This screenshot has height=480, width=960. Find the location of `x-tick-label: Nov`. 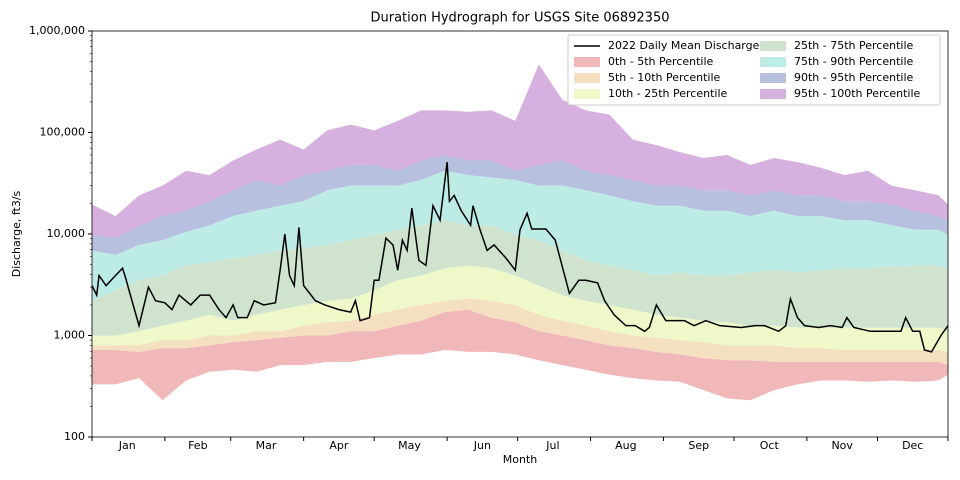

x-tick-label: Nov is located at coordinates (842, 445).